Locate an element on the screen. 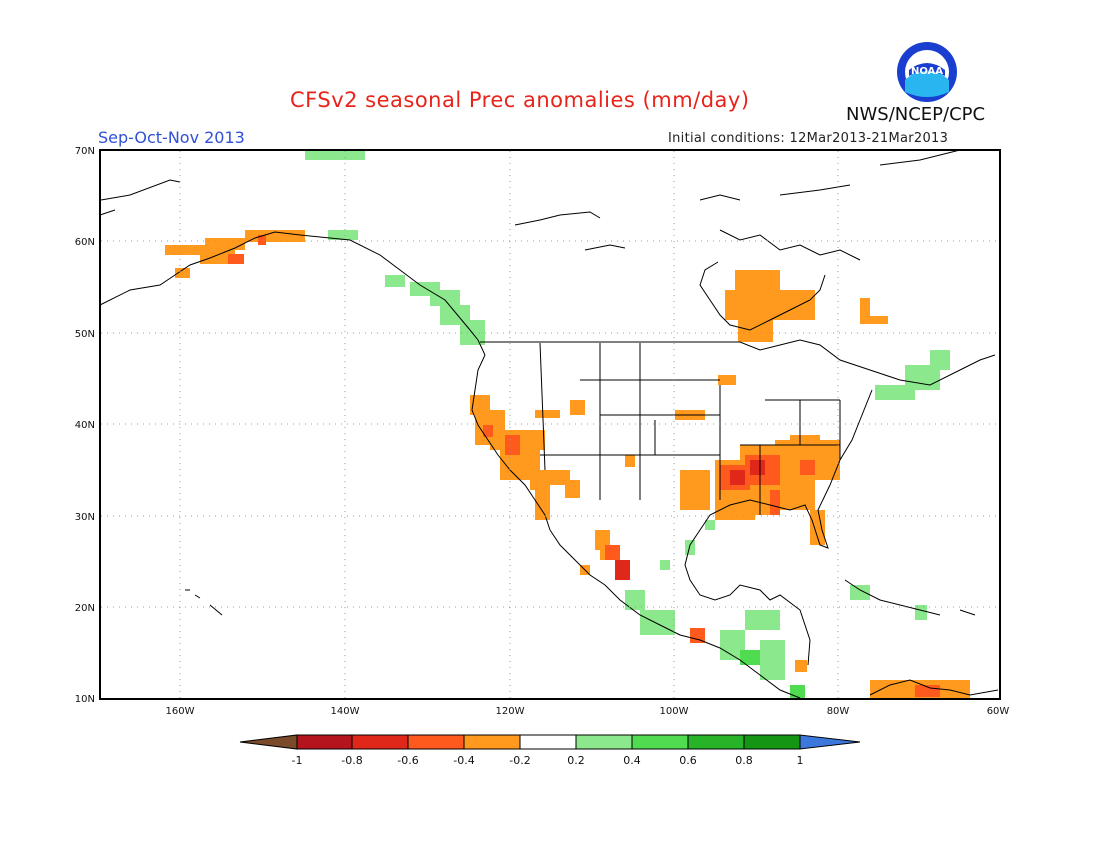 Image resolution: width=1100 pixels, height=850 pixels. colorbar-tick: -0.2 is located at coordinates (519, 760).